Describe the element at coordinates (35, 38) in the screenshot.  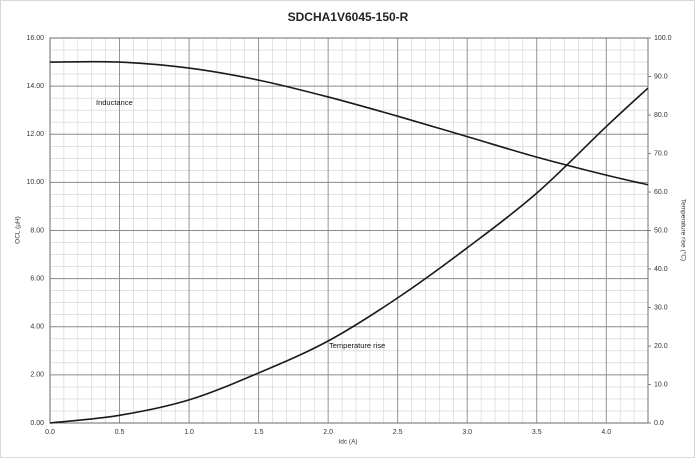
I see `y-tick-label: 16.00` at that location.